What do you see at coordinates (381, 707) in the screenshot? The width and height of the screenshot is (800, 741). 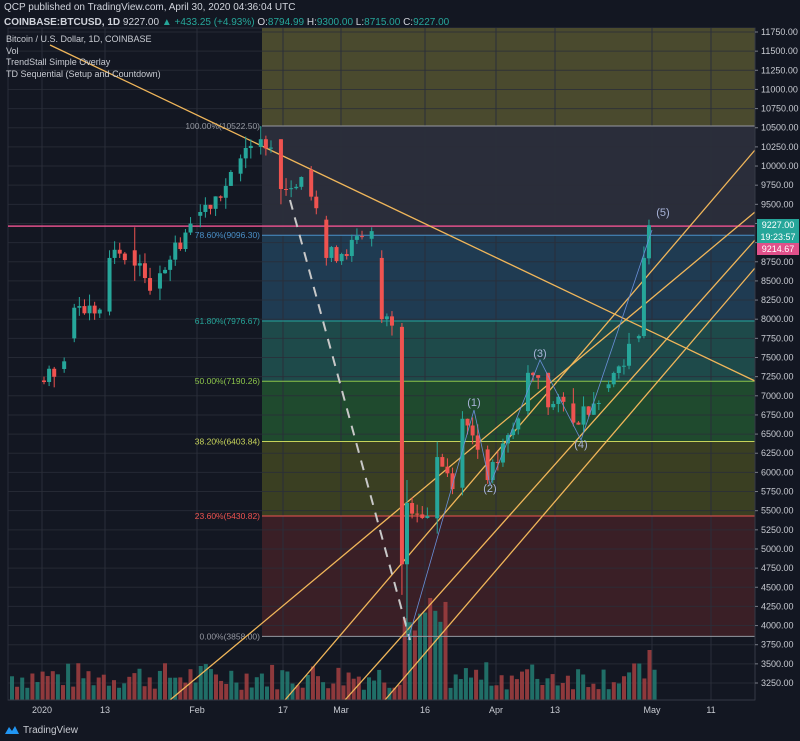 I see `time-axis: 2020 13 Feb 17 Mar 16 Apr 13 May 11` at bounding box center [381, 707].